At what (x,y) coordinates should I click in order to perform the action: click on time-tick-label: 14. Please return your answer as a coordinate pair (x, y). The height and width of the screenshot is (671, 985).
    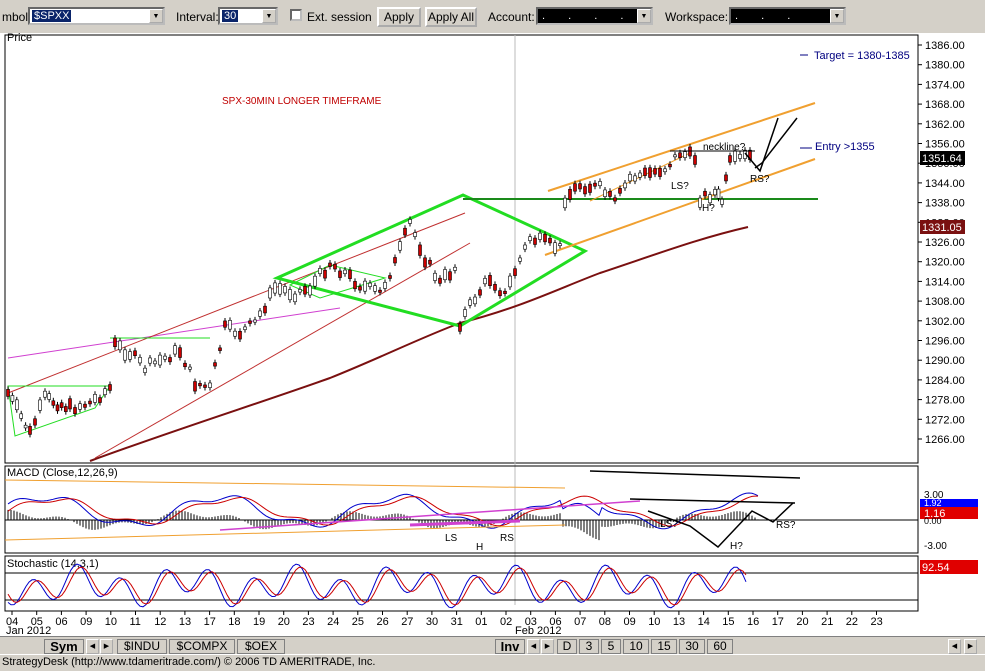
    Looking at the image, I should click on (704, 622).